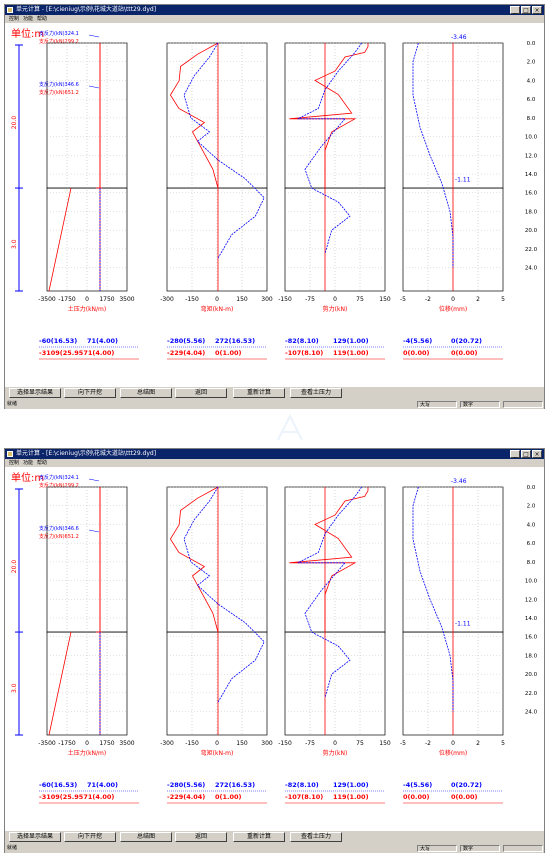 This screenshot has width=554, height=858. I want to click on depth-tick-label: 22.0, so click(531, 694).